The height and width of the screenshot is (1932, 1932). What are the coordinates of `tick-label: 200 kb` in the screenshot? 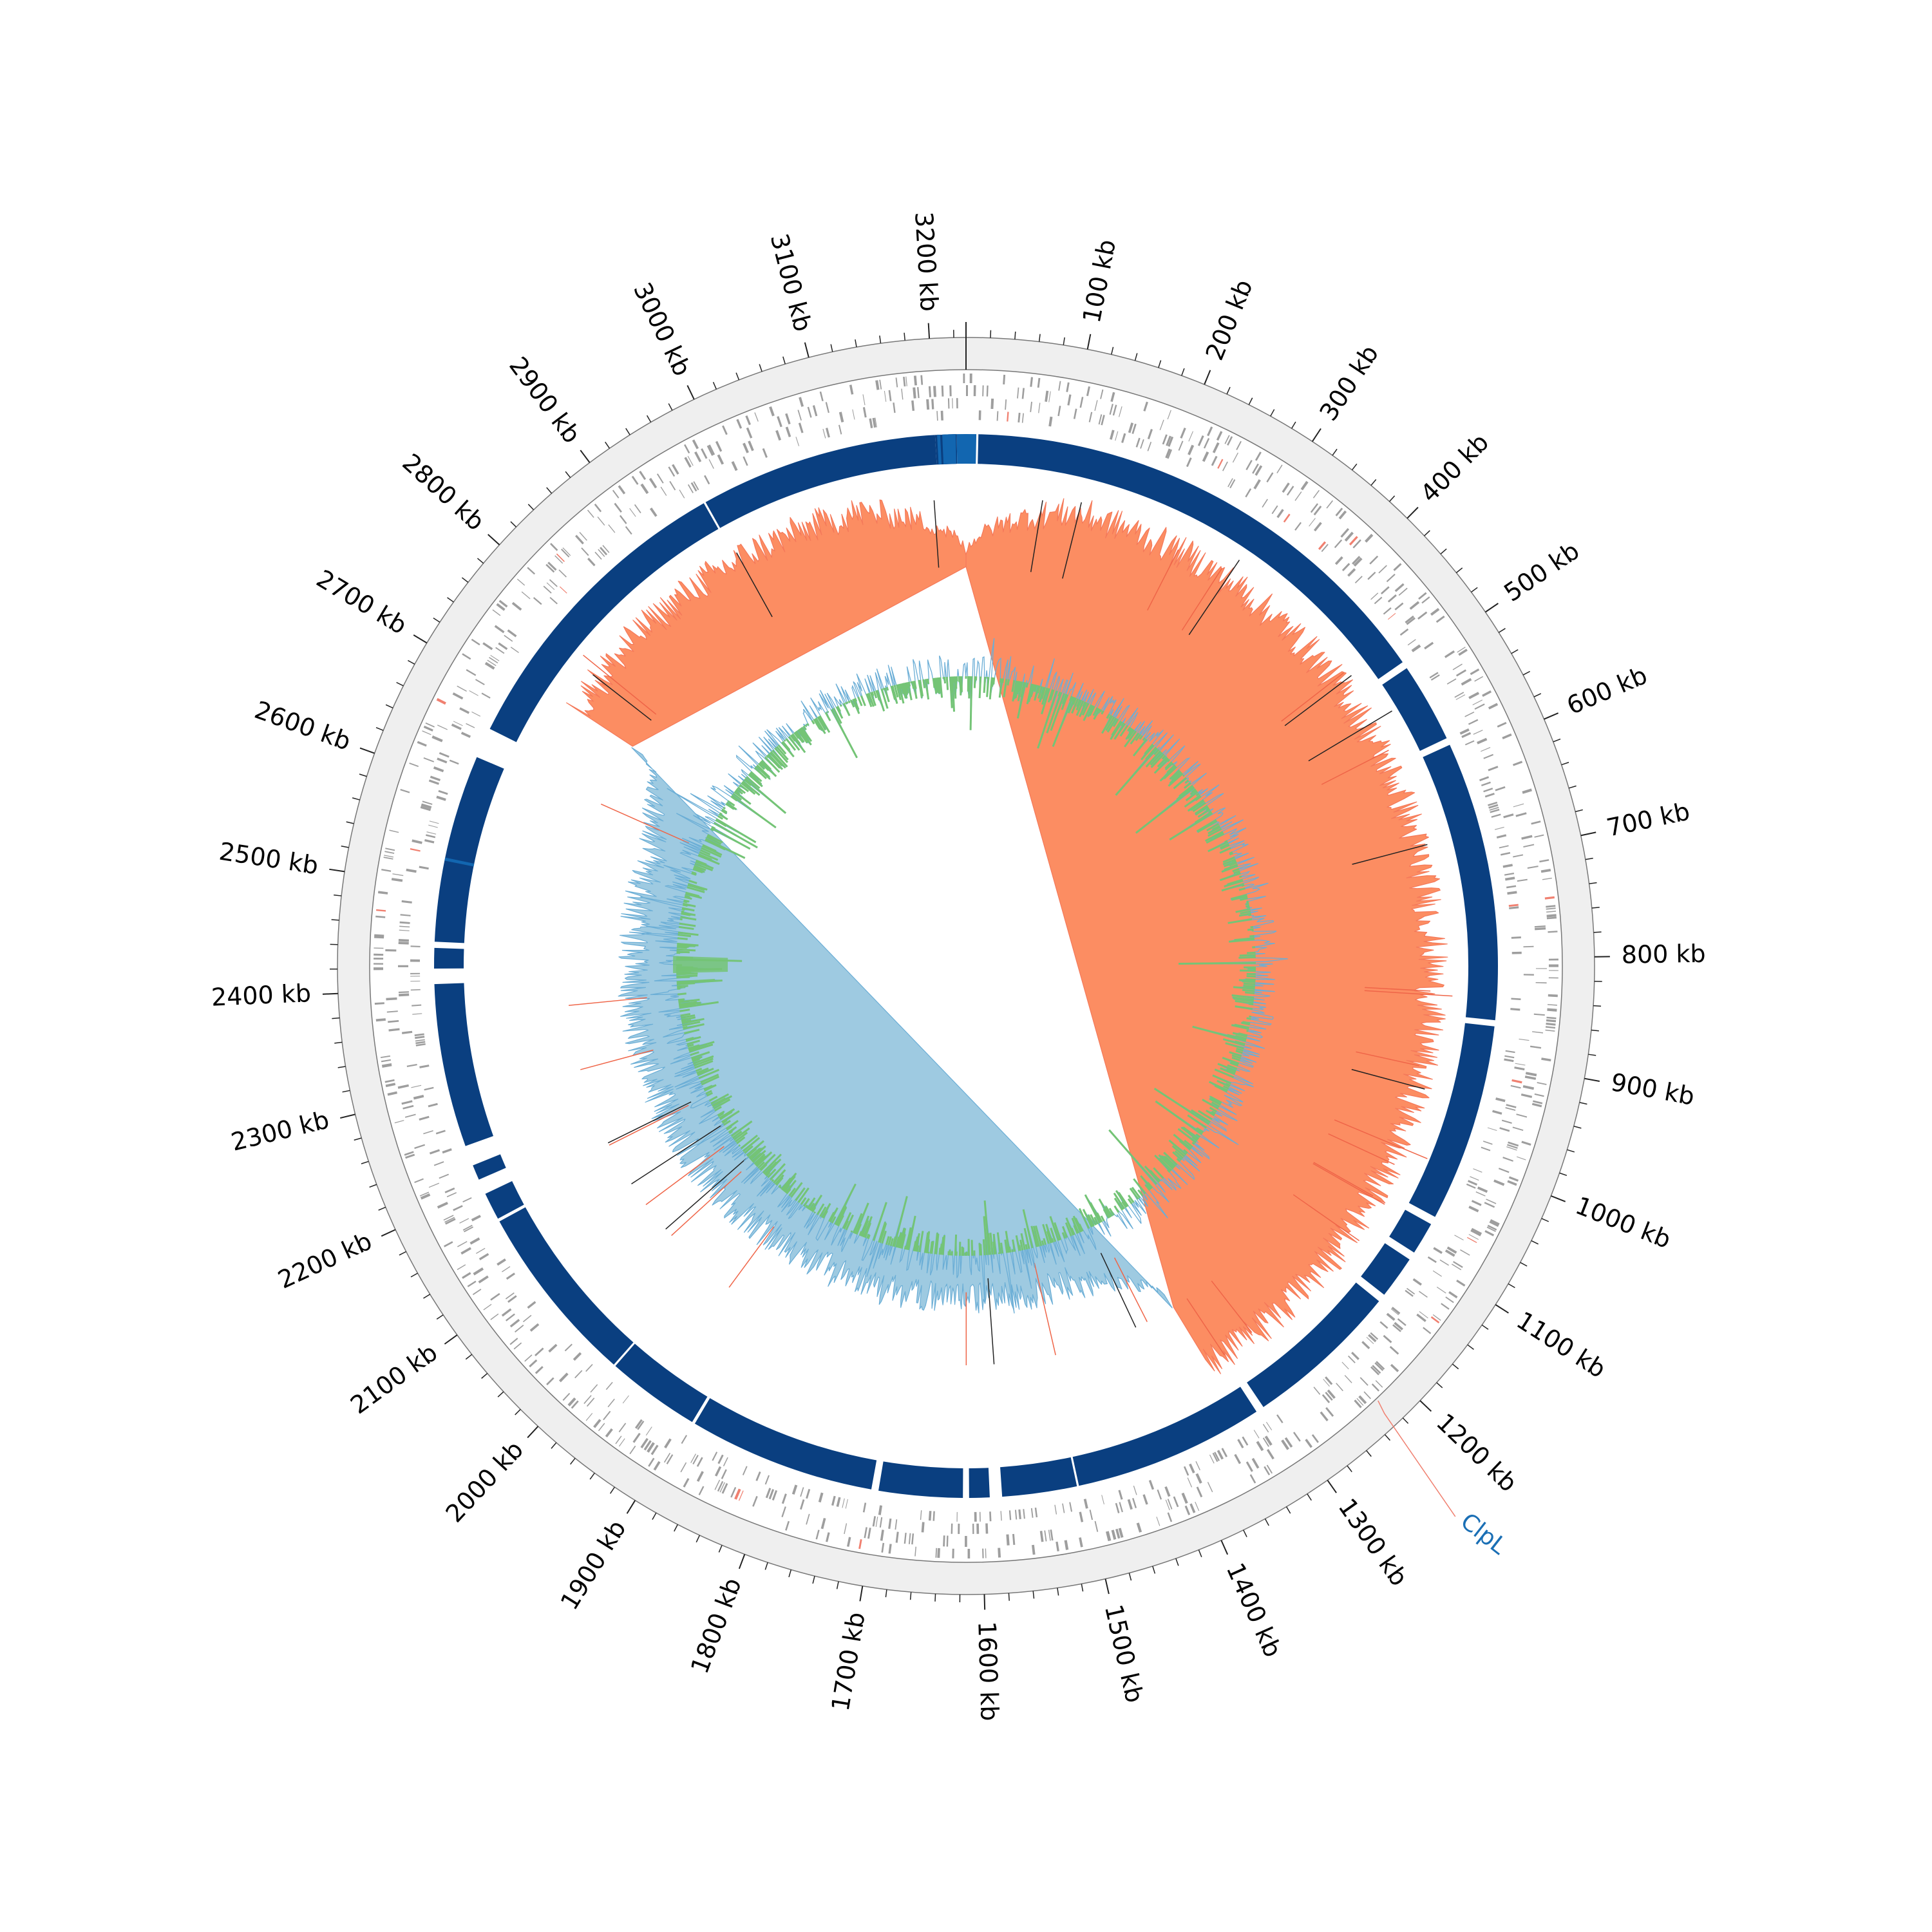 It's located at (1229, 320).